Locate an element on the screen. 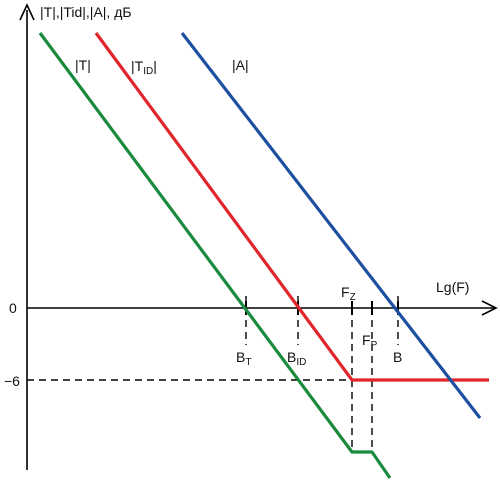 Image resolution: width=500 pixels, height=483 pixels. y-axis-arrow is located at coordinates (27, 12).